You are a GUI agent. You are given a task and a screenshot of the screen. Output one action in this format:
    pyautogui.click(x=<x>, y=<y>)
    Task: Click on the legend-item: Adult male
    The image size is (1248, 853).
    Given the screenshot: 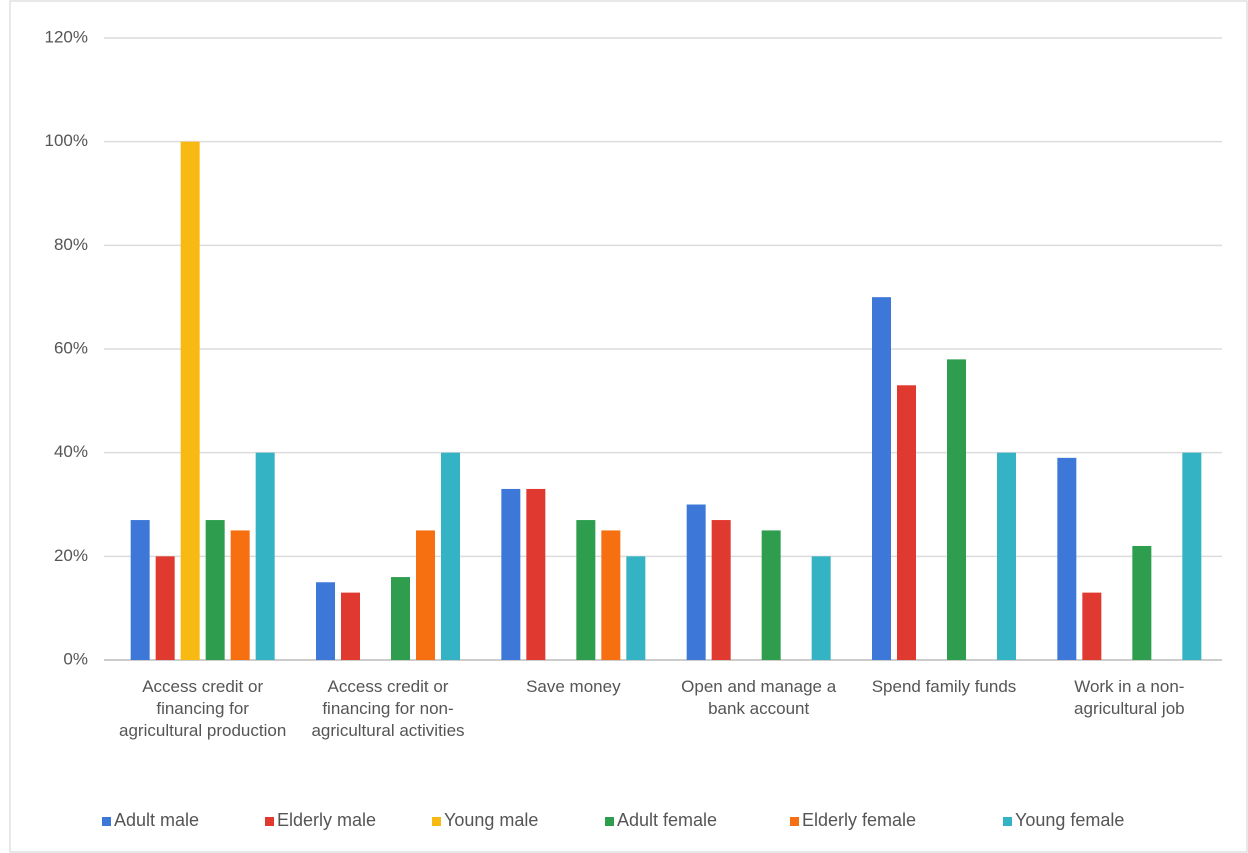 What is the action you would take?
    pyautogui.click(x=150, y=820)
    